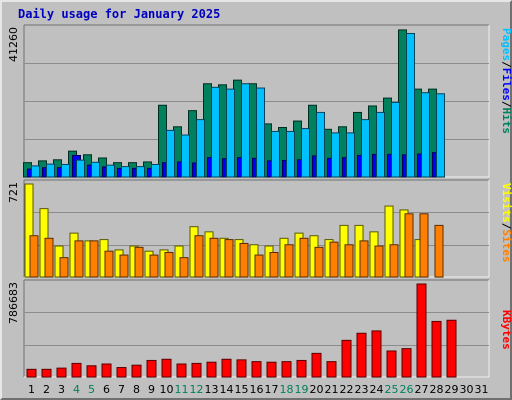 The image size is (512, 400). I want to click on day-label-19: 19, so click(302, 389).